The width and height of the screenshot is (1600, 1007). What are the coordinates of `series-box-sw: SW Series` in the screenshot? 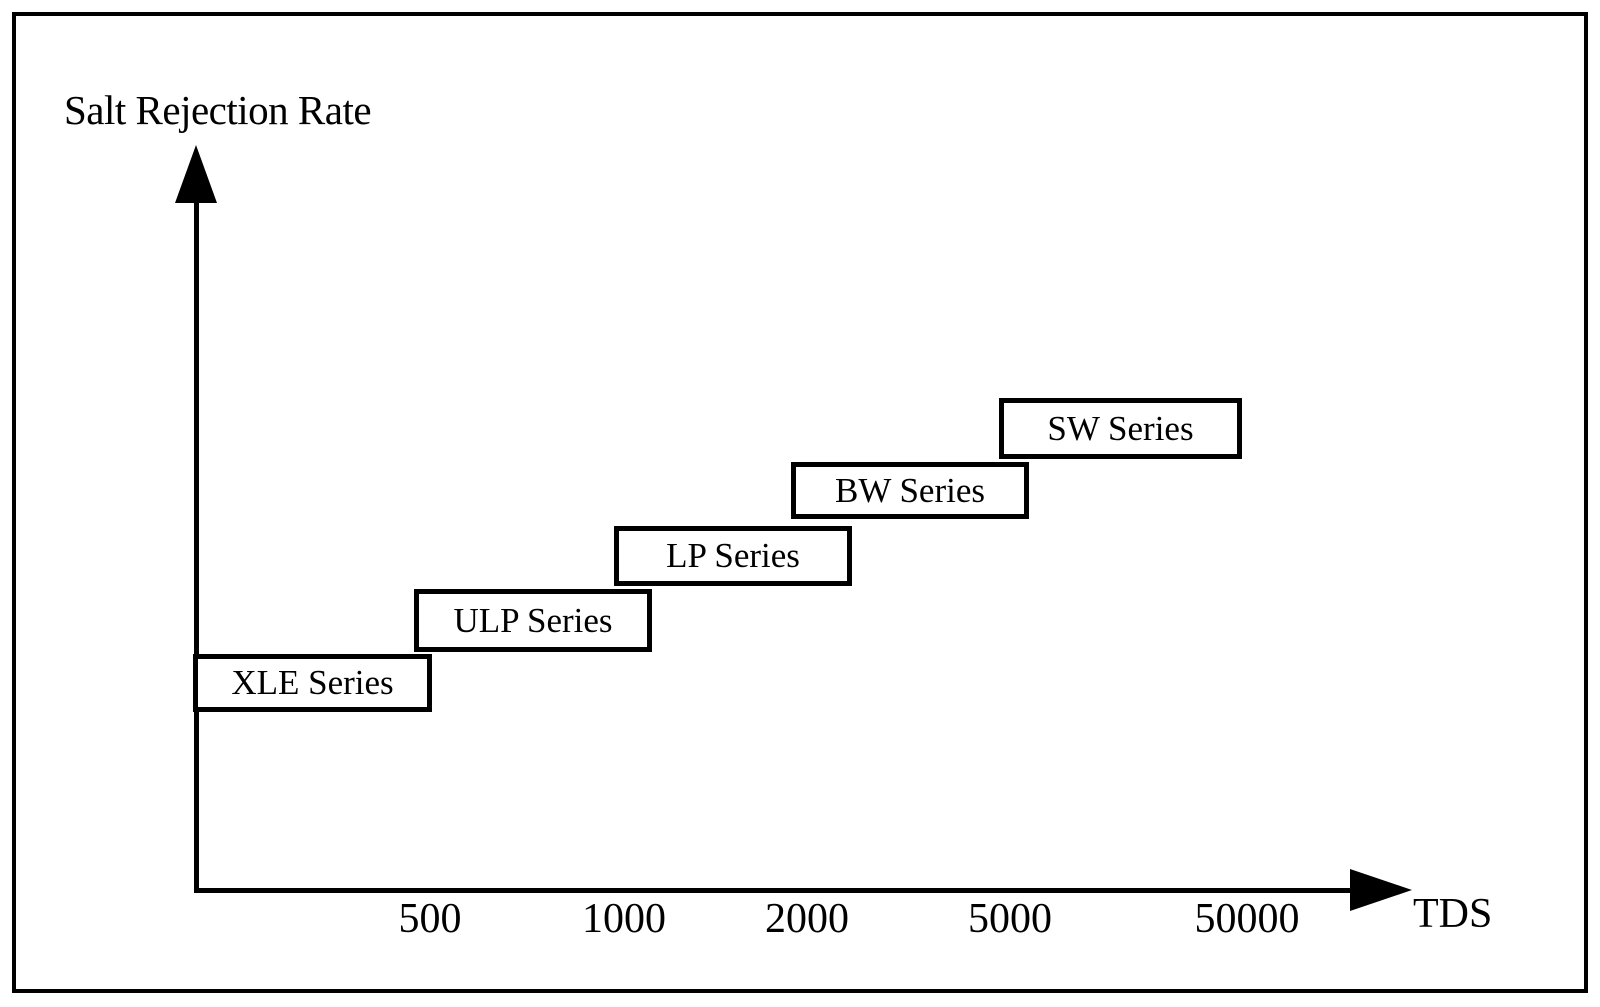 It's located at (1120, 428).